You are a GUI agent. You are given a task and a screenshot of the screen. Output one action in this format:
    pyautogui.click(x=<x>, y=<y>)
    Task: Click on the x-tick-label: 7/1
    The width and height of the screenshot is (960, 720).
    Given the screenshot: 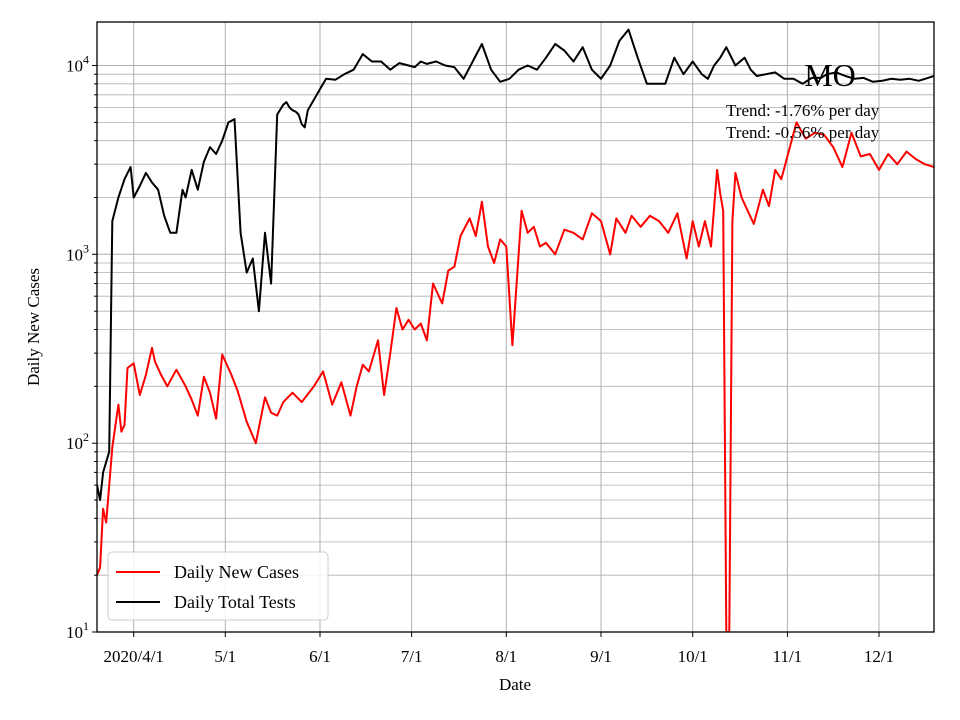 What is the action you would take?
    pyautogui.click(x=412, y=656)
    